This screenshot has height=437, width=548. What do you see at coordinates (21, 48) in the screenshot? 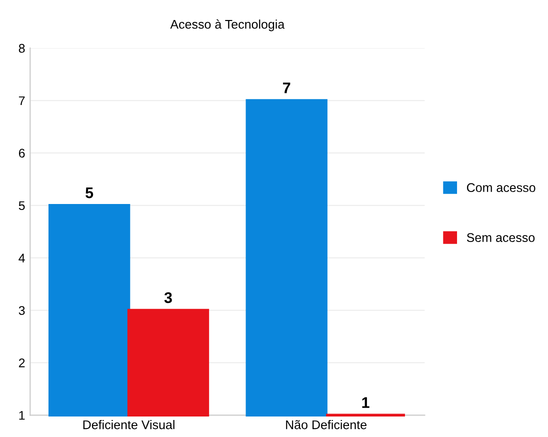
I see `y-tick-label: 8` at bounding box center [21, 48].